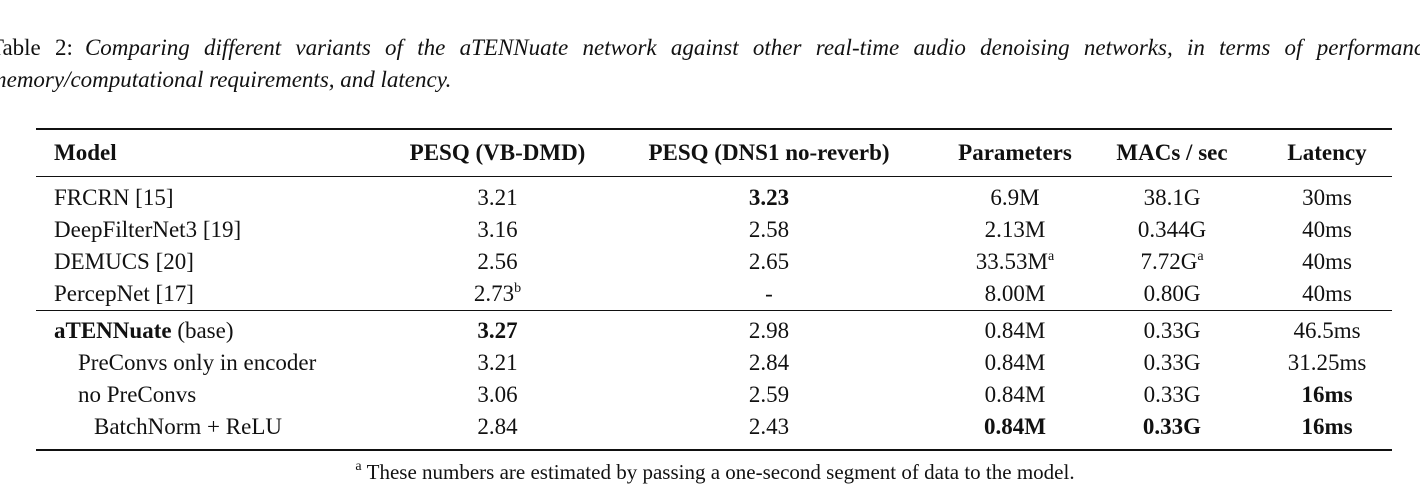 The width and height of the screenshot is (1420, 486). Describe the element at coordinates (358, 466) in the screenshot. I see `footnote-mark: a` at that location.